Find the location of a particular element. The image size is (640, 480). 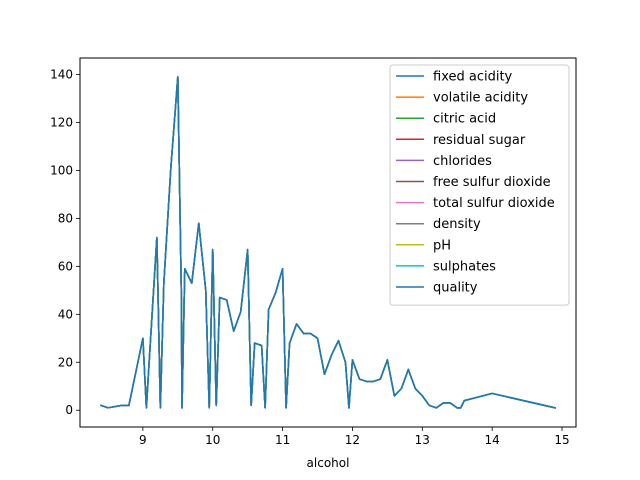

y-axis: 0 20 40 60 80 100 120 140 is located at coordinates (65, 242).